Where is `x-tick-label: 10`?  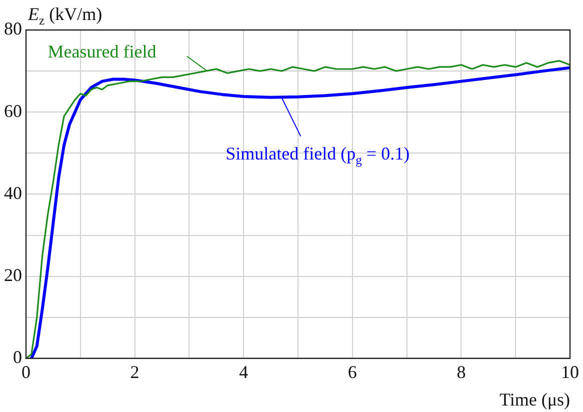 x-tick-label: 10 is located at coordinates (570, 372).